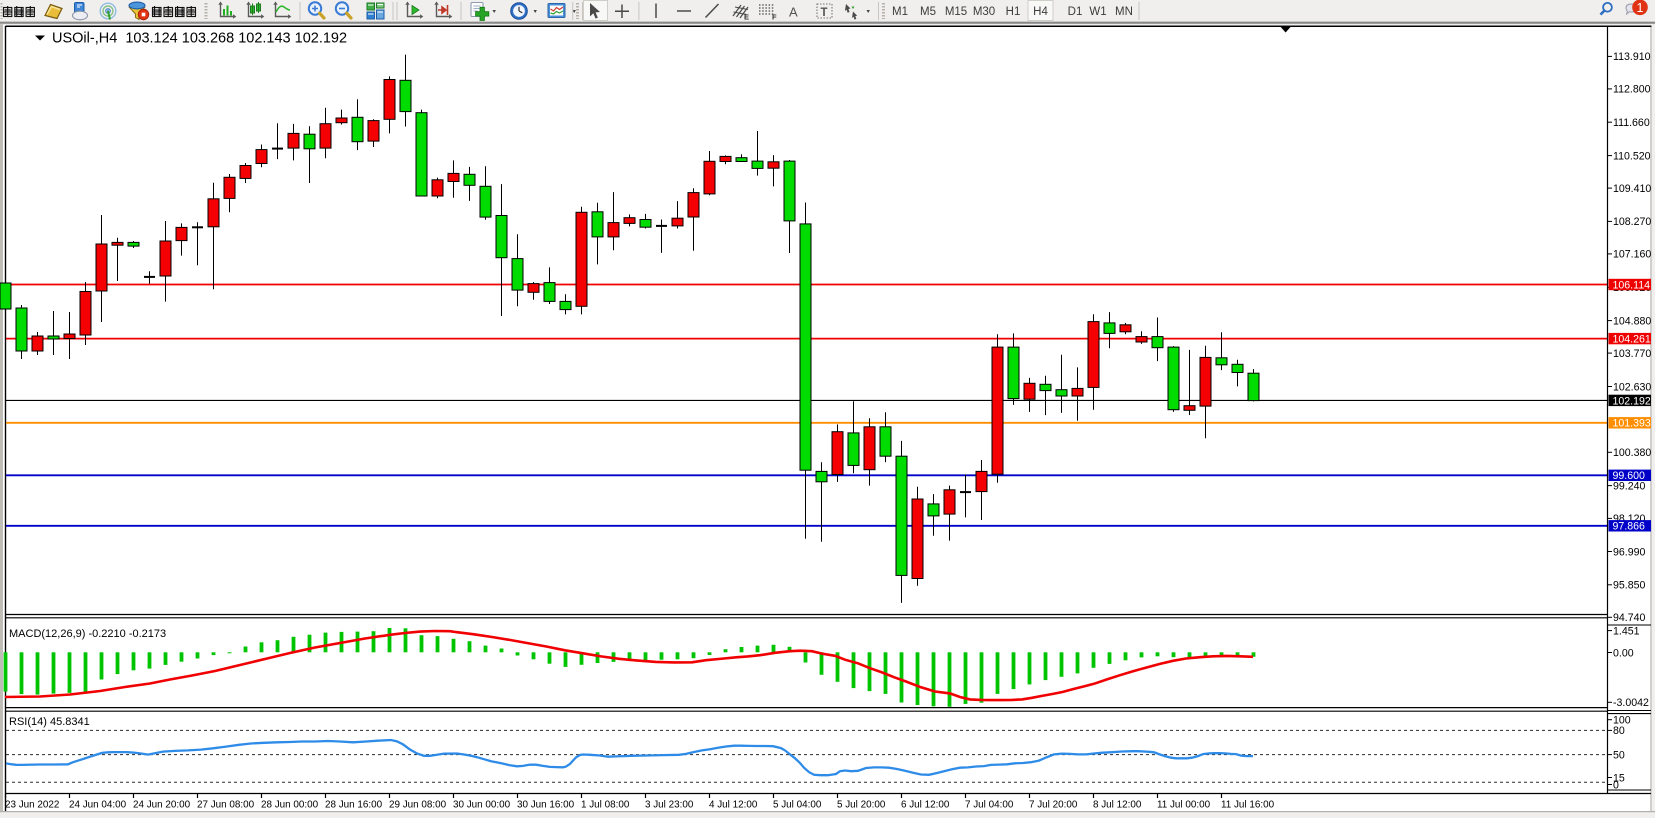 The width and height of the screenshot is (1655, 818). What do you see at coordinates (1623, 653) in the screenshot?
I see `svg-text: 0.00` at bounding box center [1623, 653].